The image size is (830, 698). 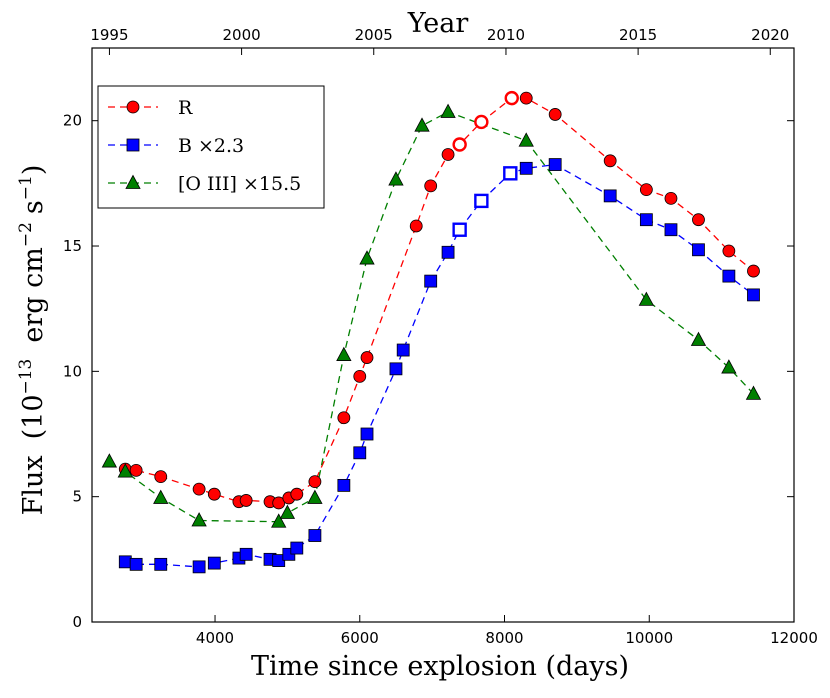 What do you see at coordinates (33, 170) in the screenshot?
I see `y-axis-title-close: )` at bounding box center [33, 170].